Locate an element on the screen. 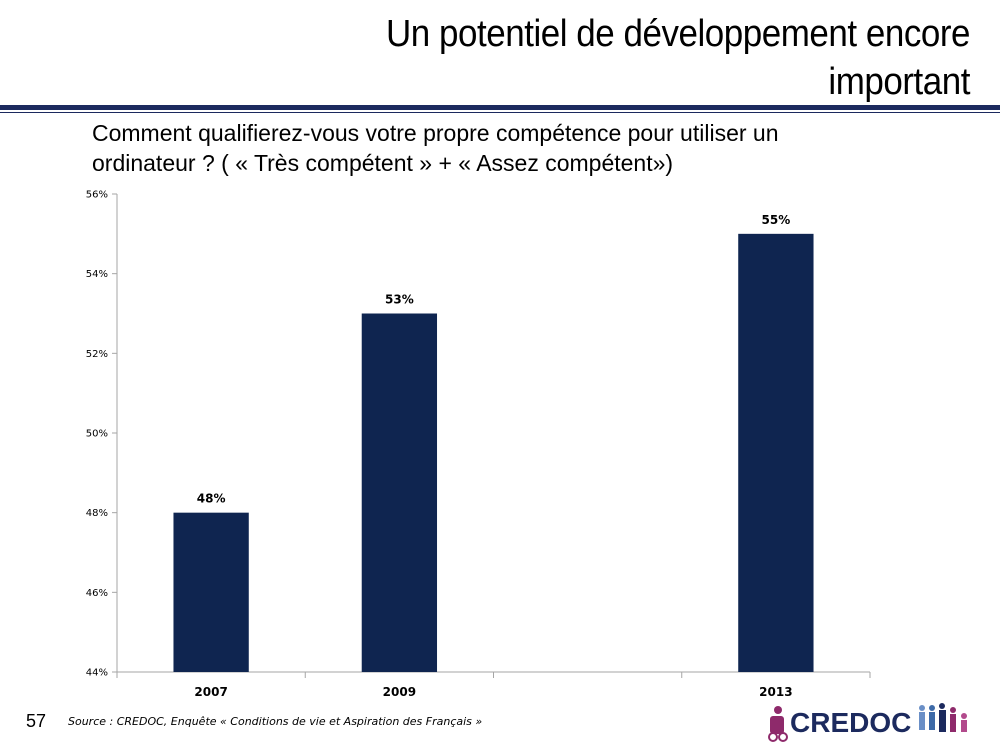 This screenshot has width=1000, height=750. y-tick-label: 48% is located at coordinates (97, 513).